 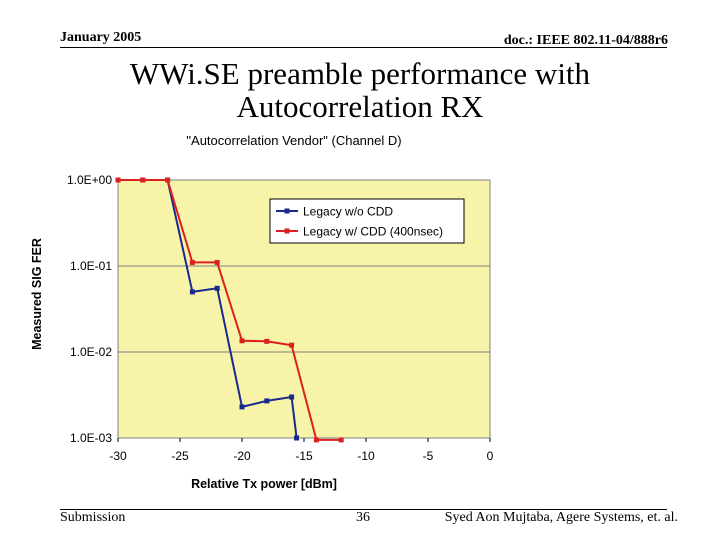 What do you see at coordinates (360, 73) in the screenshot?
I see `slide-title-line-1: WWi.SE preamble performance with` at bounding box center [360, 73].